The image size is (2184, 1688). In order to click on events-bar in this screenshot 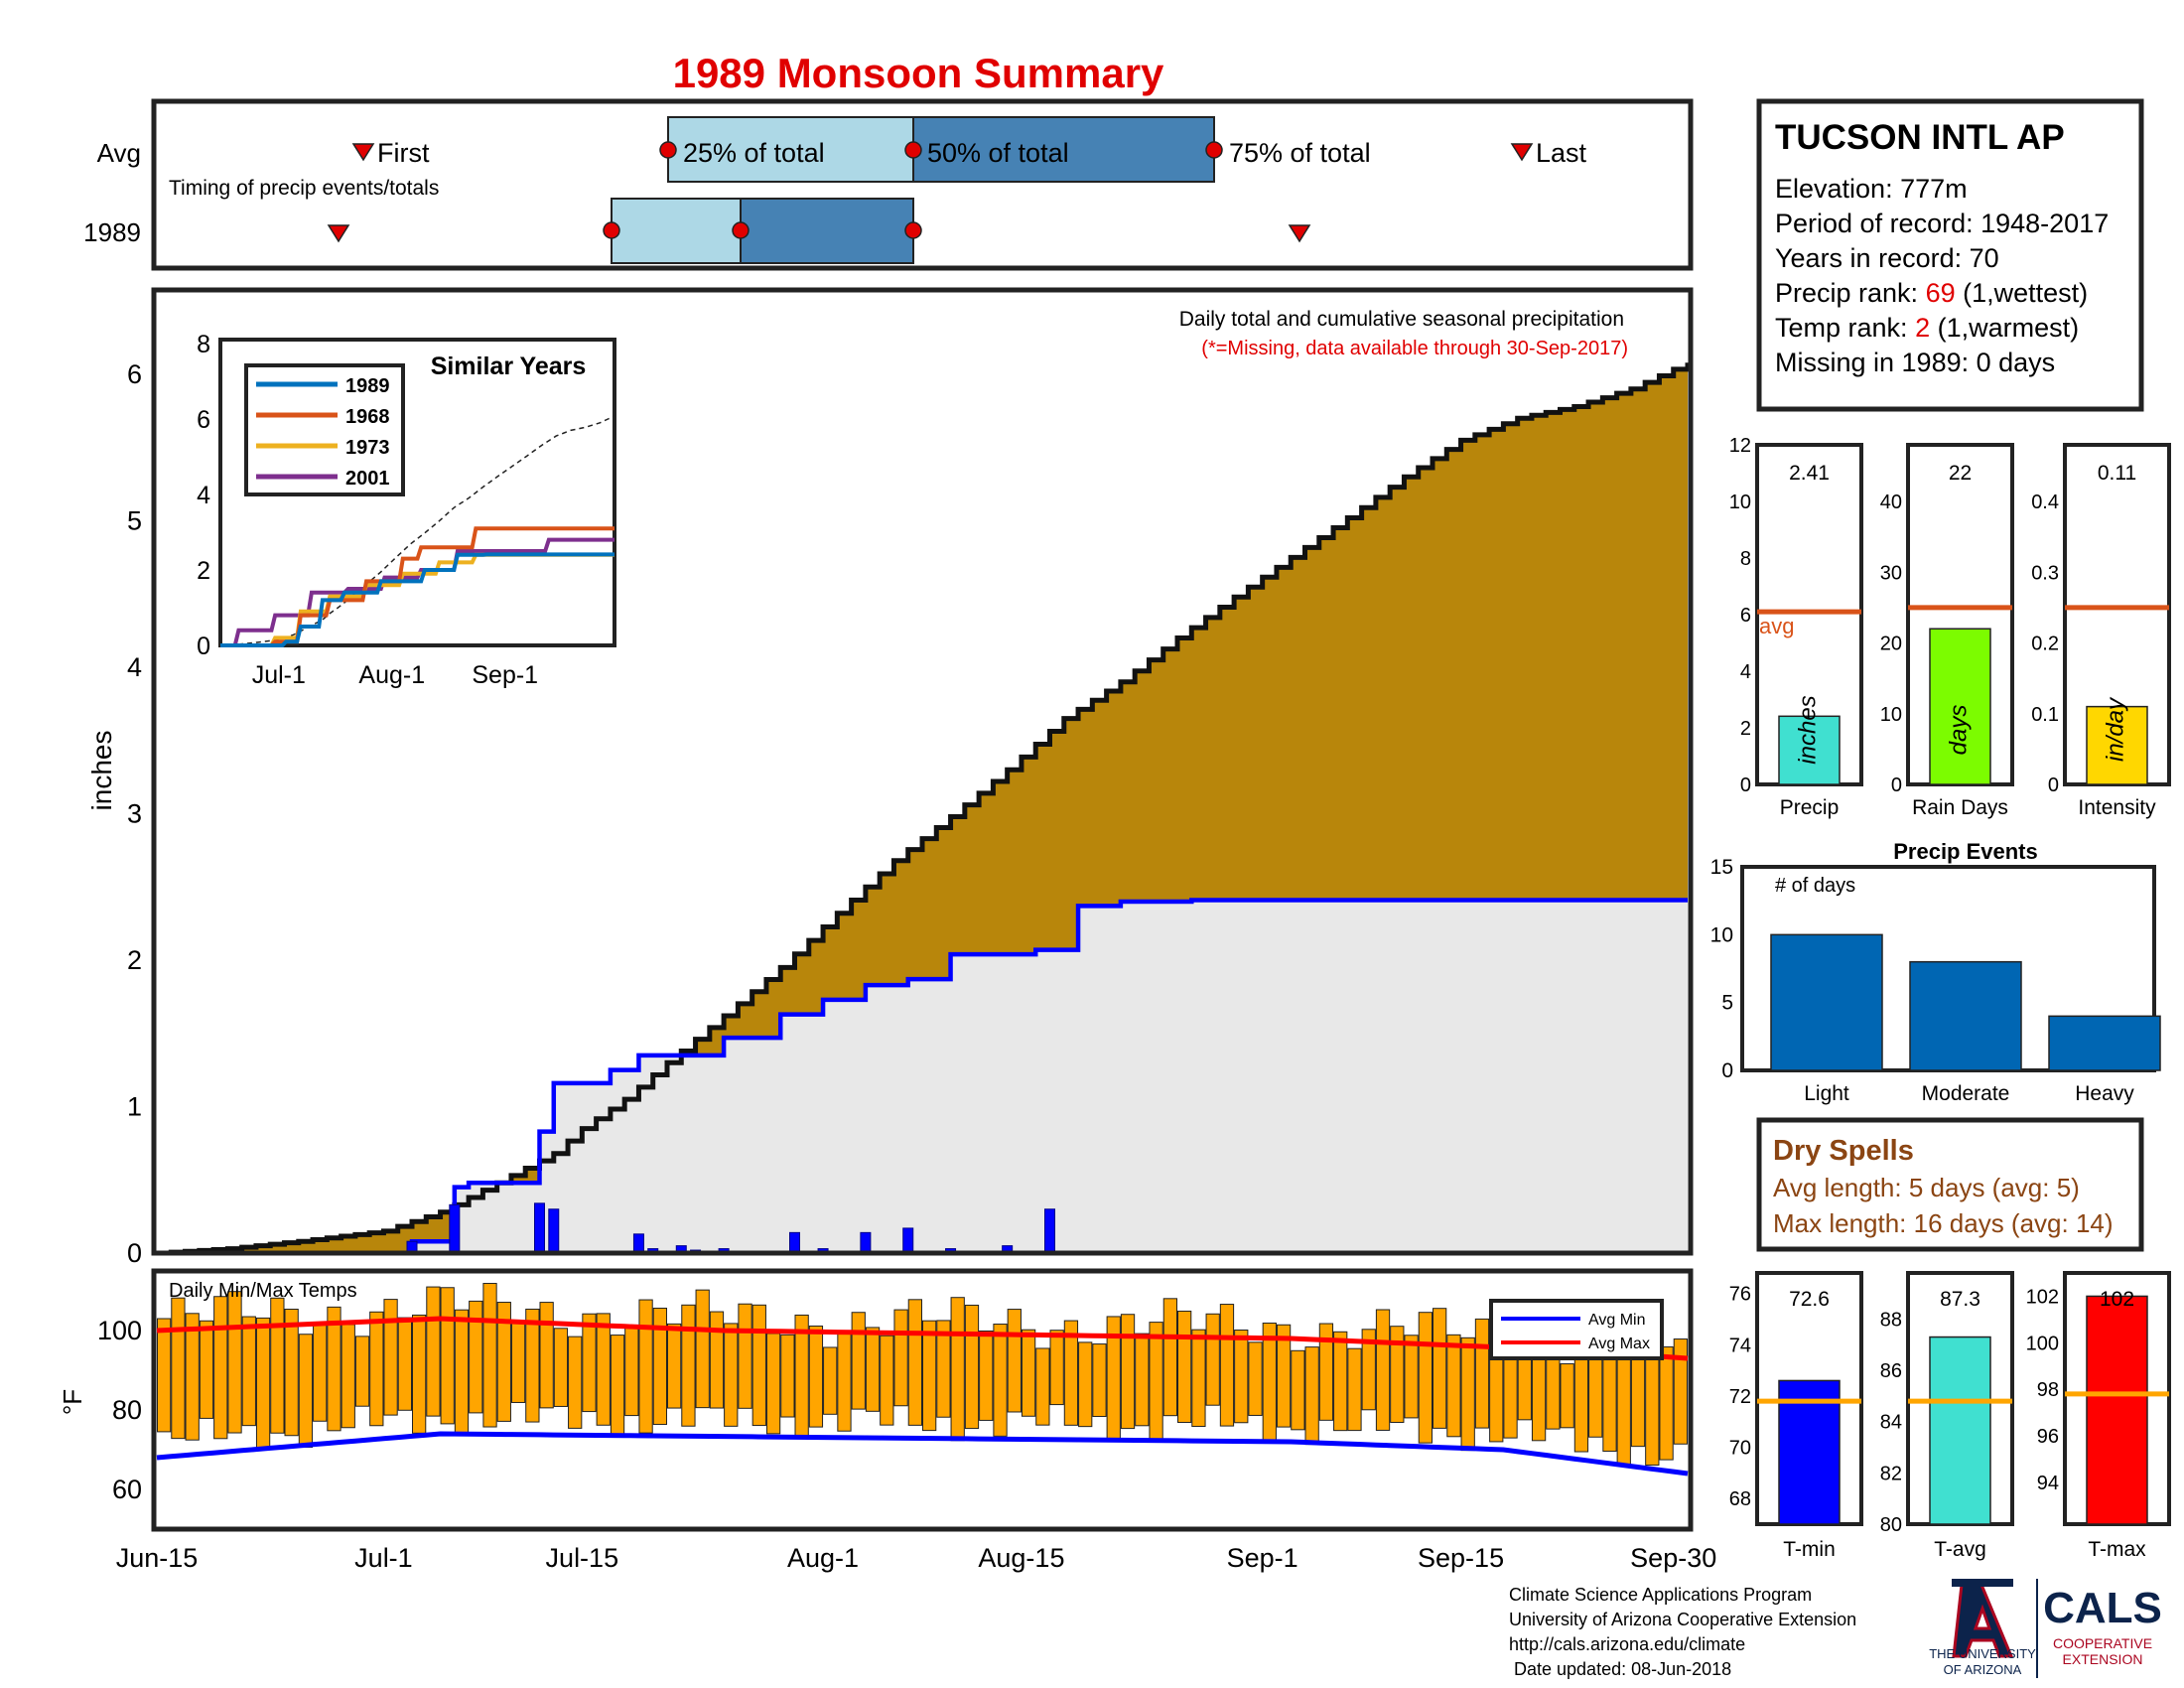, I will do `click(1965, 1015)`.